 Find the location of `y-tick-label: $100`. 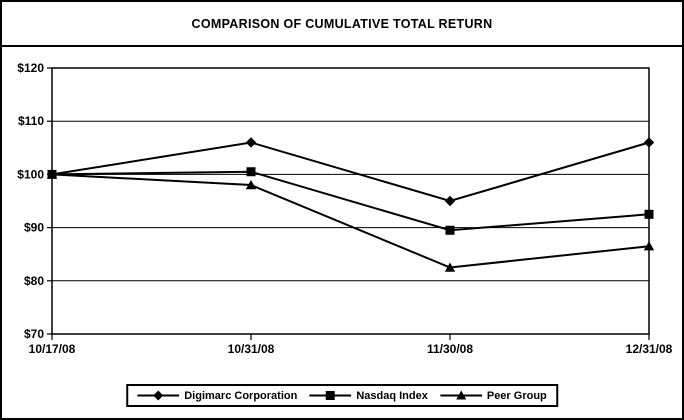

y-tick-label: $100 is located at coordinates (30, 174).